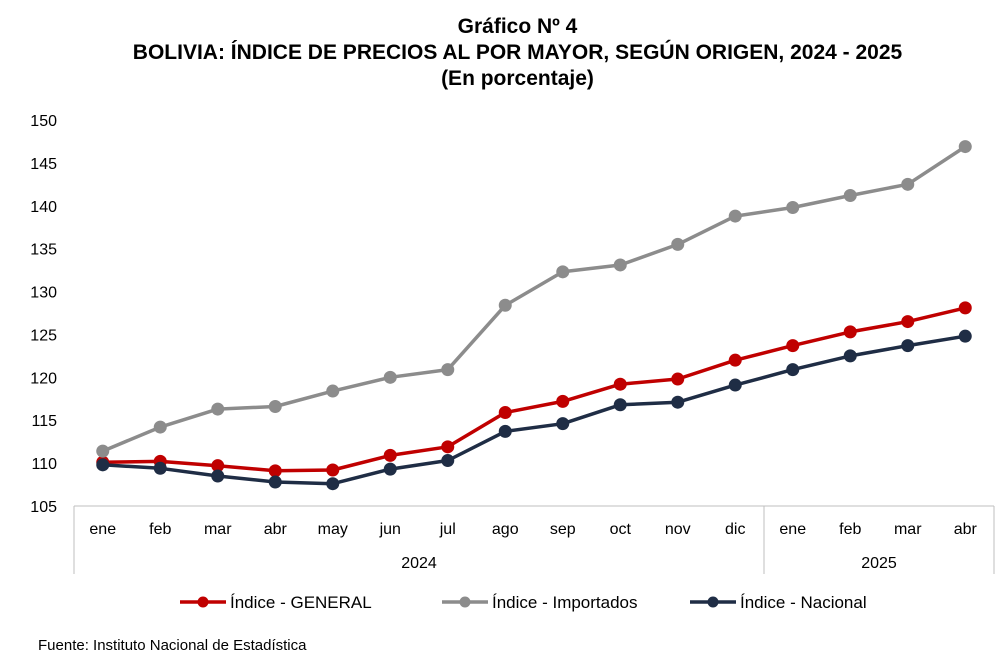  What do you see at coordinates (505, 529) in the screenshot?
I see `x-tick-label: ago` at bounding box center [505, 529].